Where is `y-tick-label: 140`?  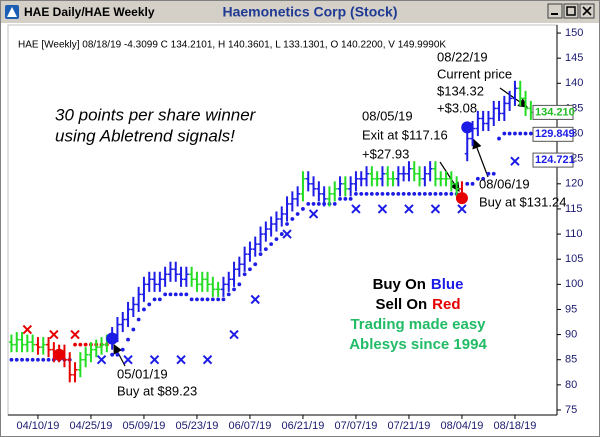 y-tick-label: 140 is located at coordinates (574, 83).